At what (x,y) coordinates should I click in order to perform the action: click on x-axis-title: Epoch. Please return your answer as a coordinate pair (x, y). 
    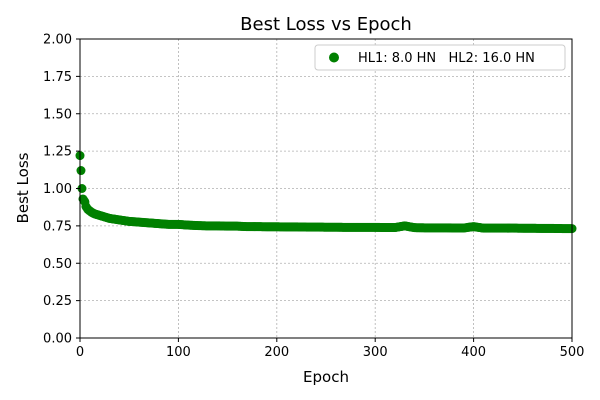
    Looking at the image, I should click on (326, 377).